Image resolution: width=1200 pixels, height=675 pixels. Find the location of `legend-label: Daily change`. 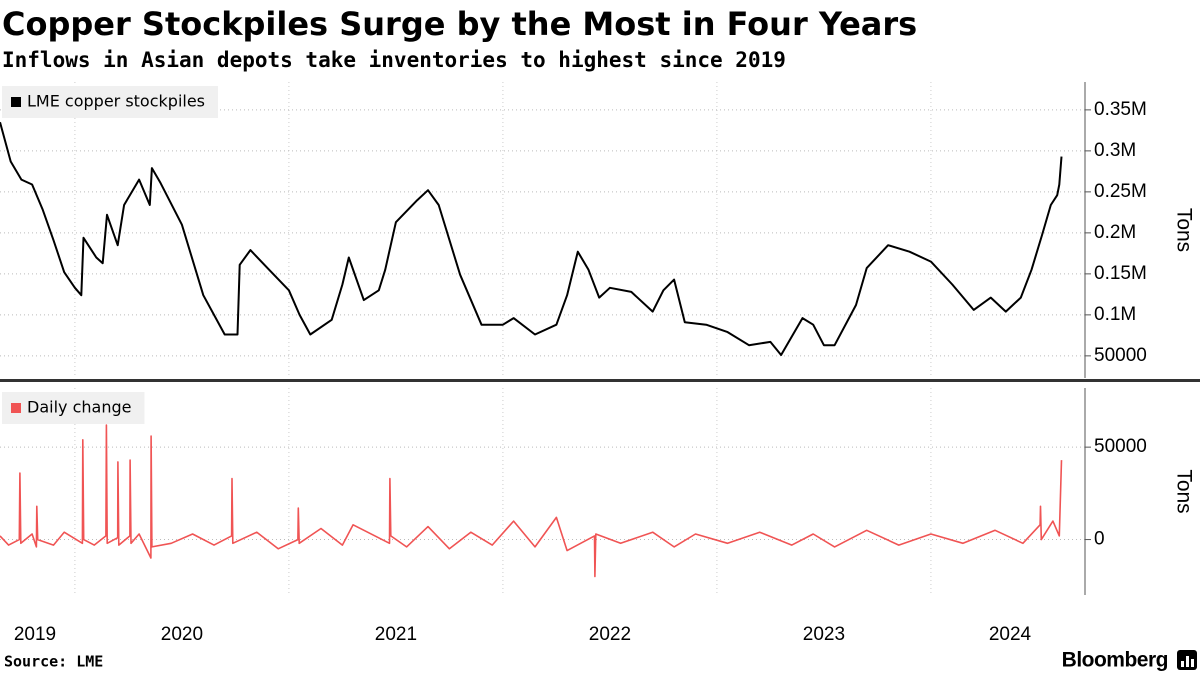

legend-label: Daily change is located at coordinates (79, 407).